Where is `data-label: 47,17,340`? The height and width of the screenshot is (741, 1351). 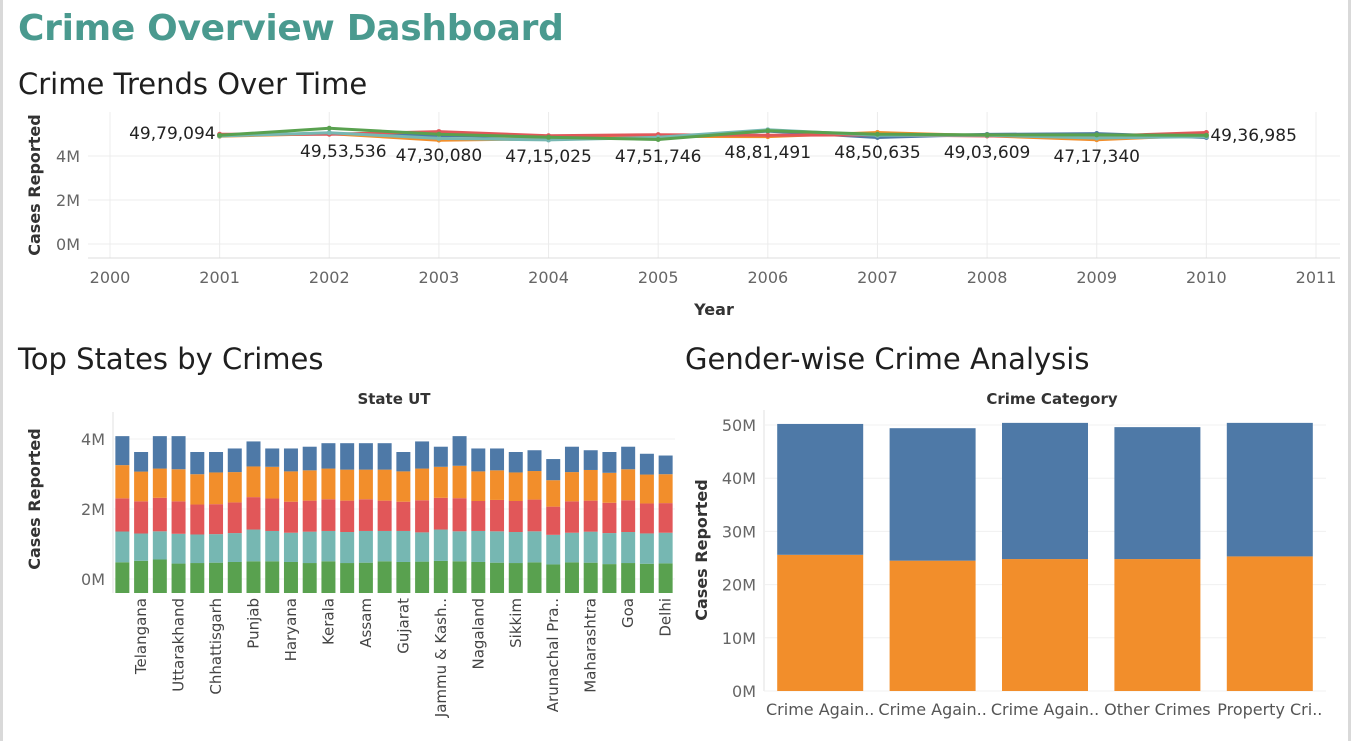
data-label: 47,17,340 is located at coordinates (1096, 157).